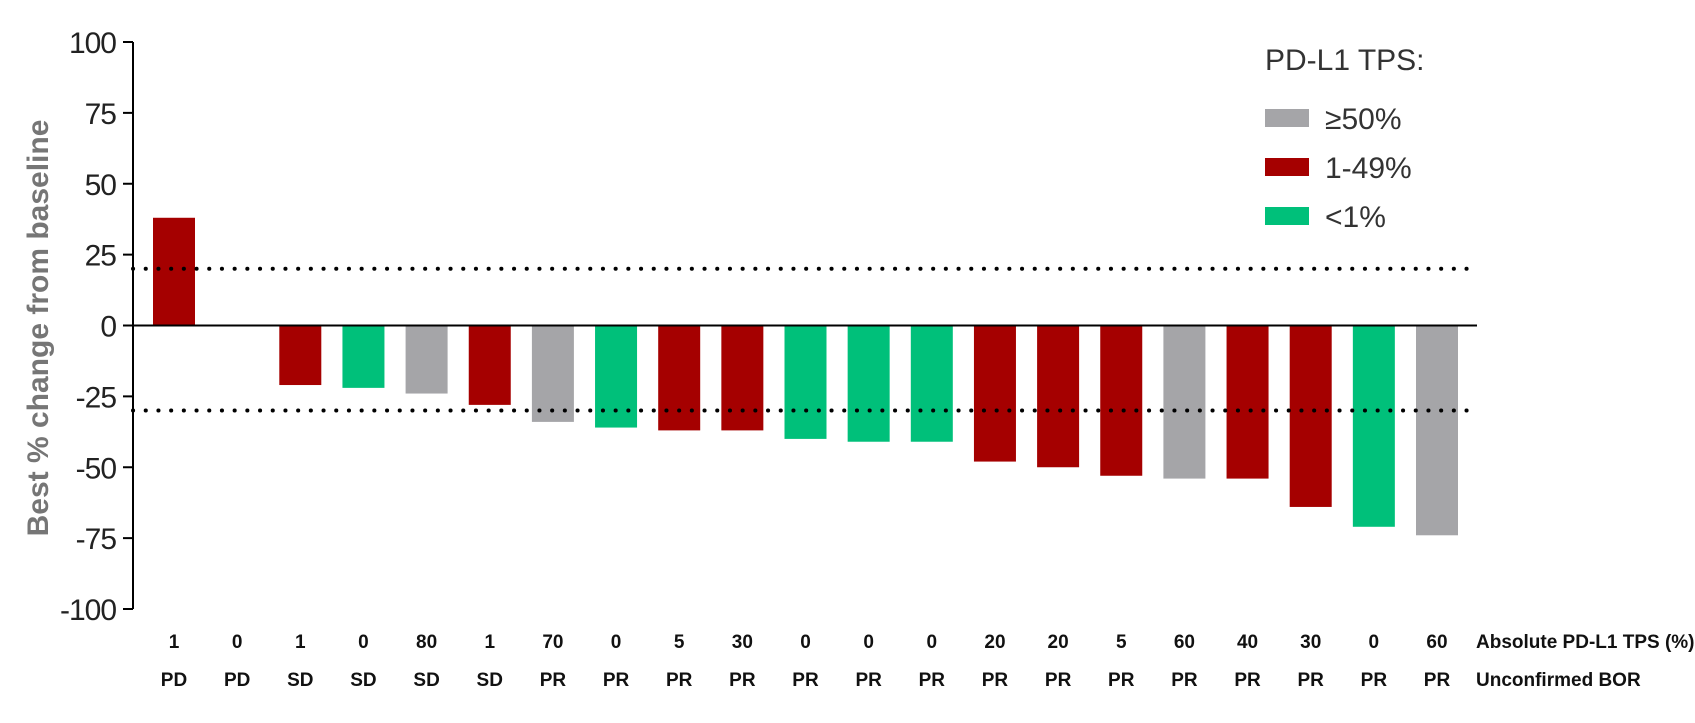 This screenshot has width=1695, height=723. What do you see at coordinates (868, 680) in the screenshot?
I see `bor-value-12: PR` at bounding box center [868, 680].